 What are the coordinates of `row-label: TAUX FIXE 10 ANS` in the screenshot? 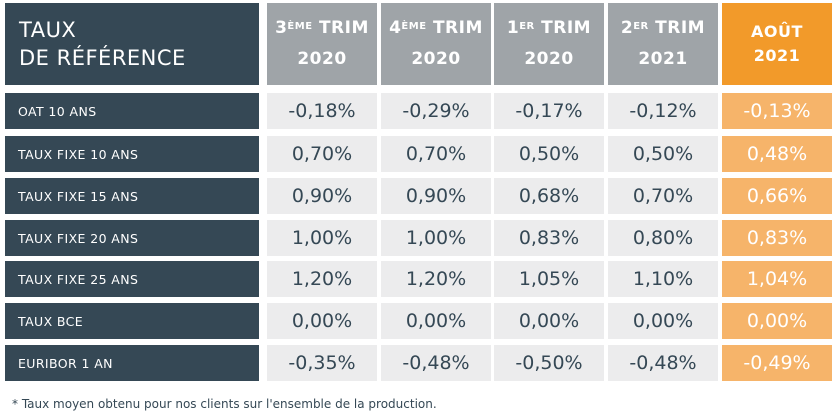 It's located at (132, 154).